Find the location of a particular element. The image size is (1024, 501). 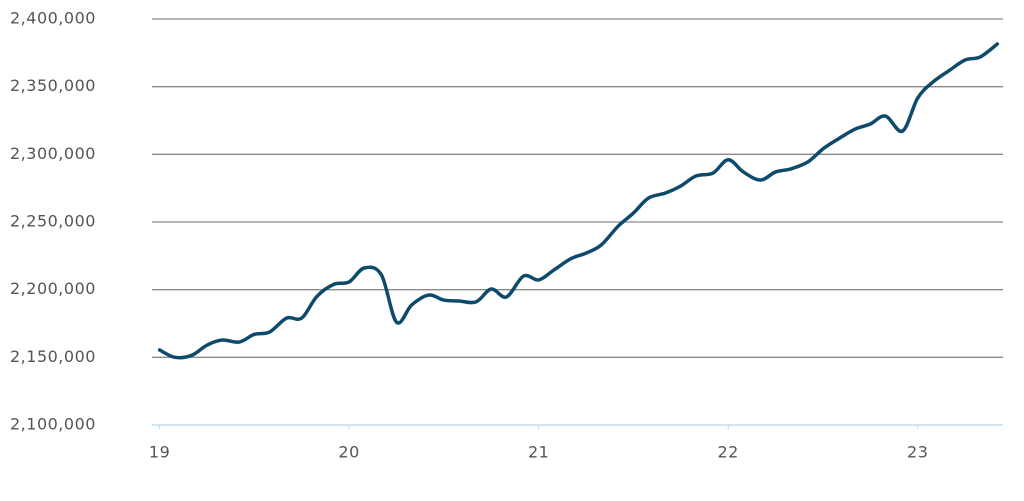

x-tick-label: 22 is located at coordinates (727, 452).